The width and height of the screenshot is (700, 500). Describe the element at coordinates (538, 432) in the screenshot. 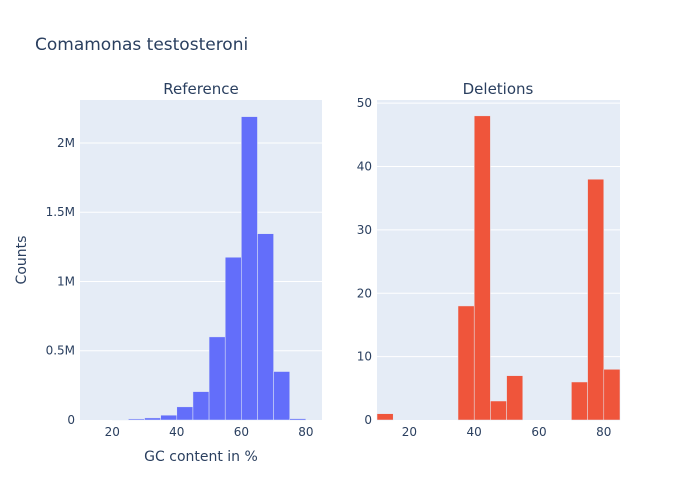

I see `deletions-x-tick-label: 60` at that location.